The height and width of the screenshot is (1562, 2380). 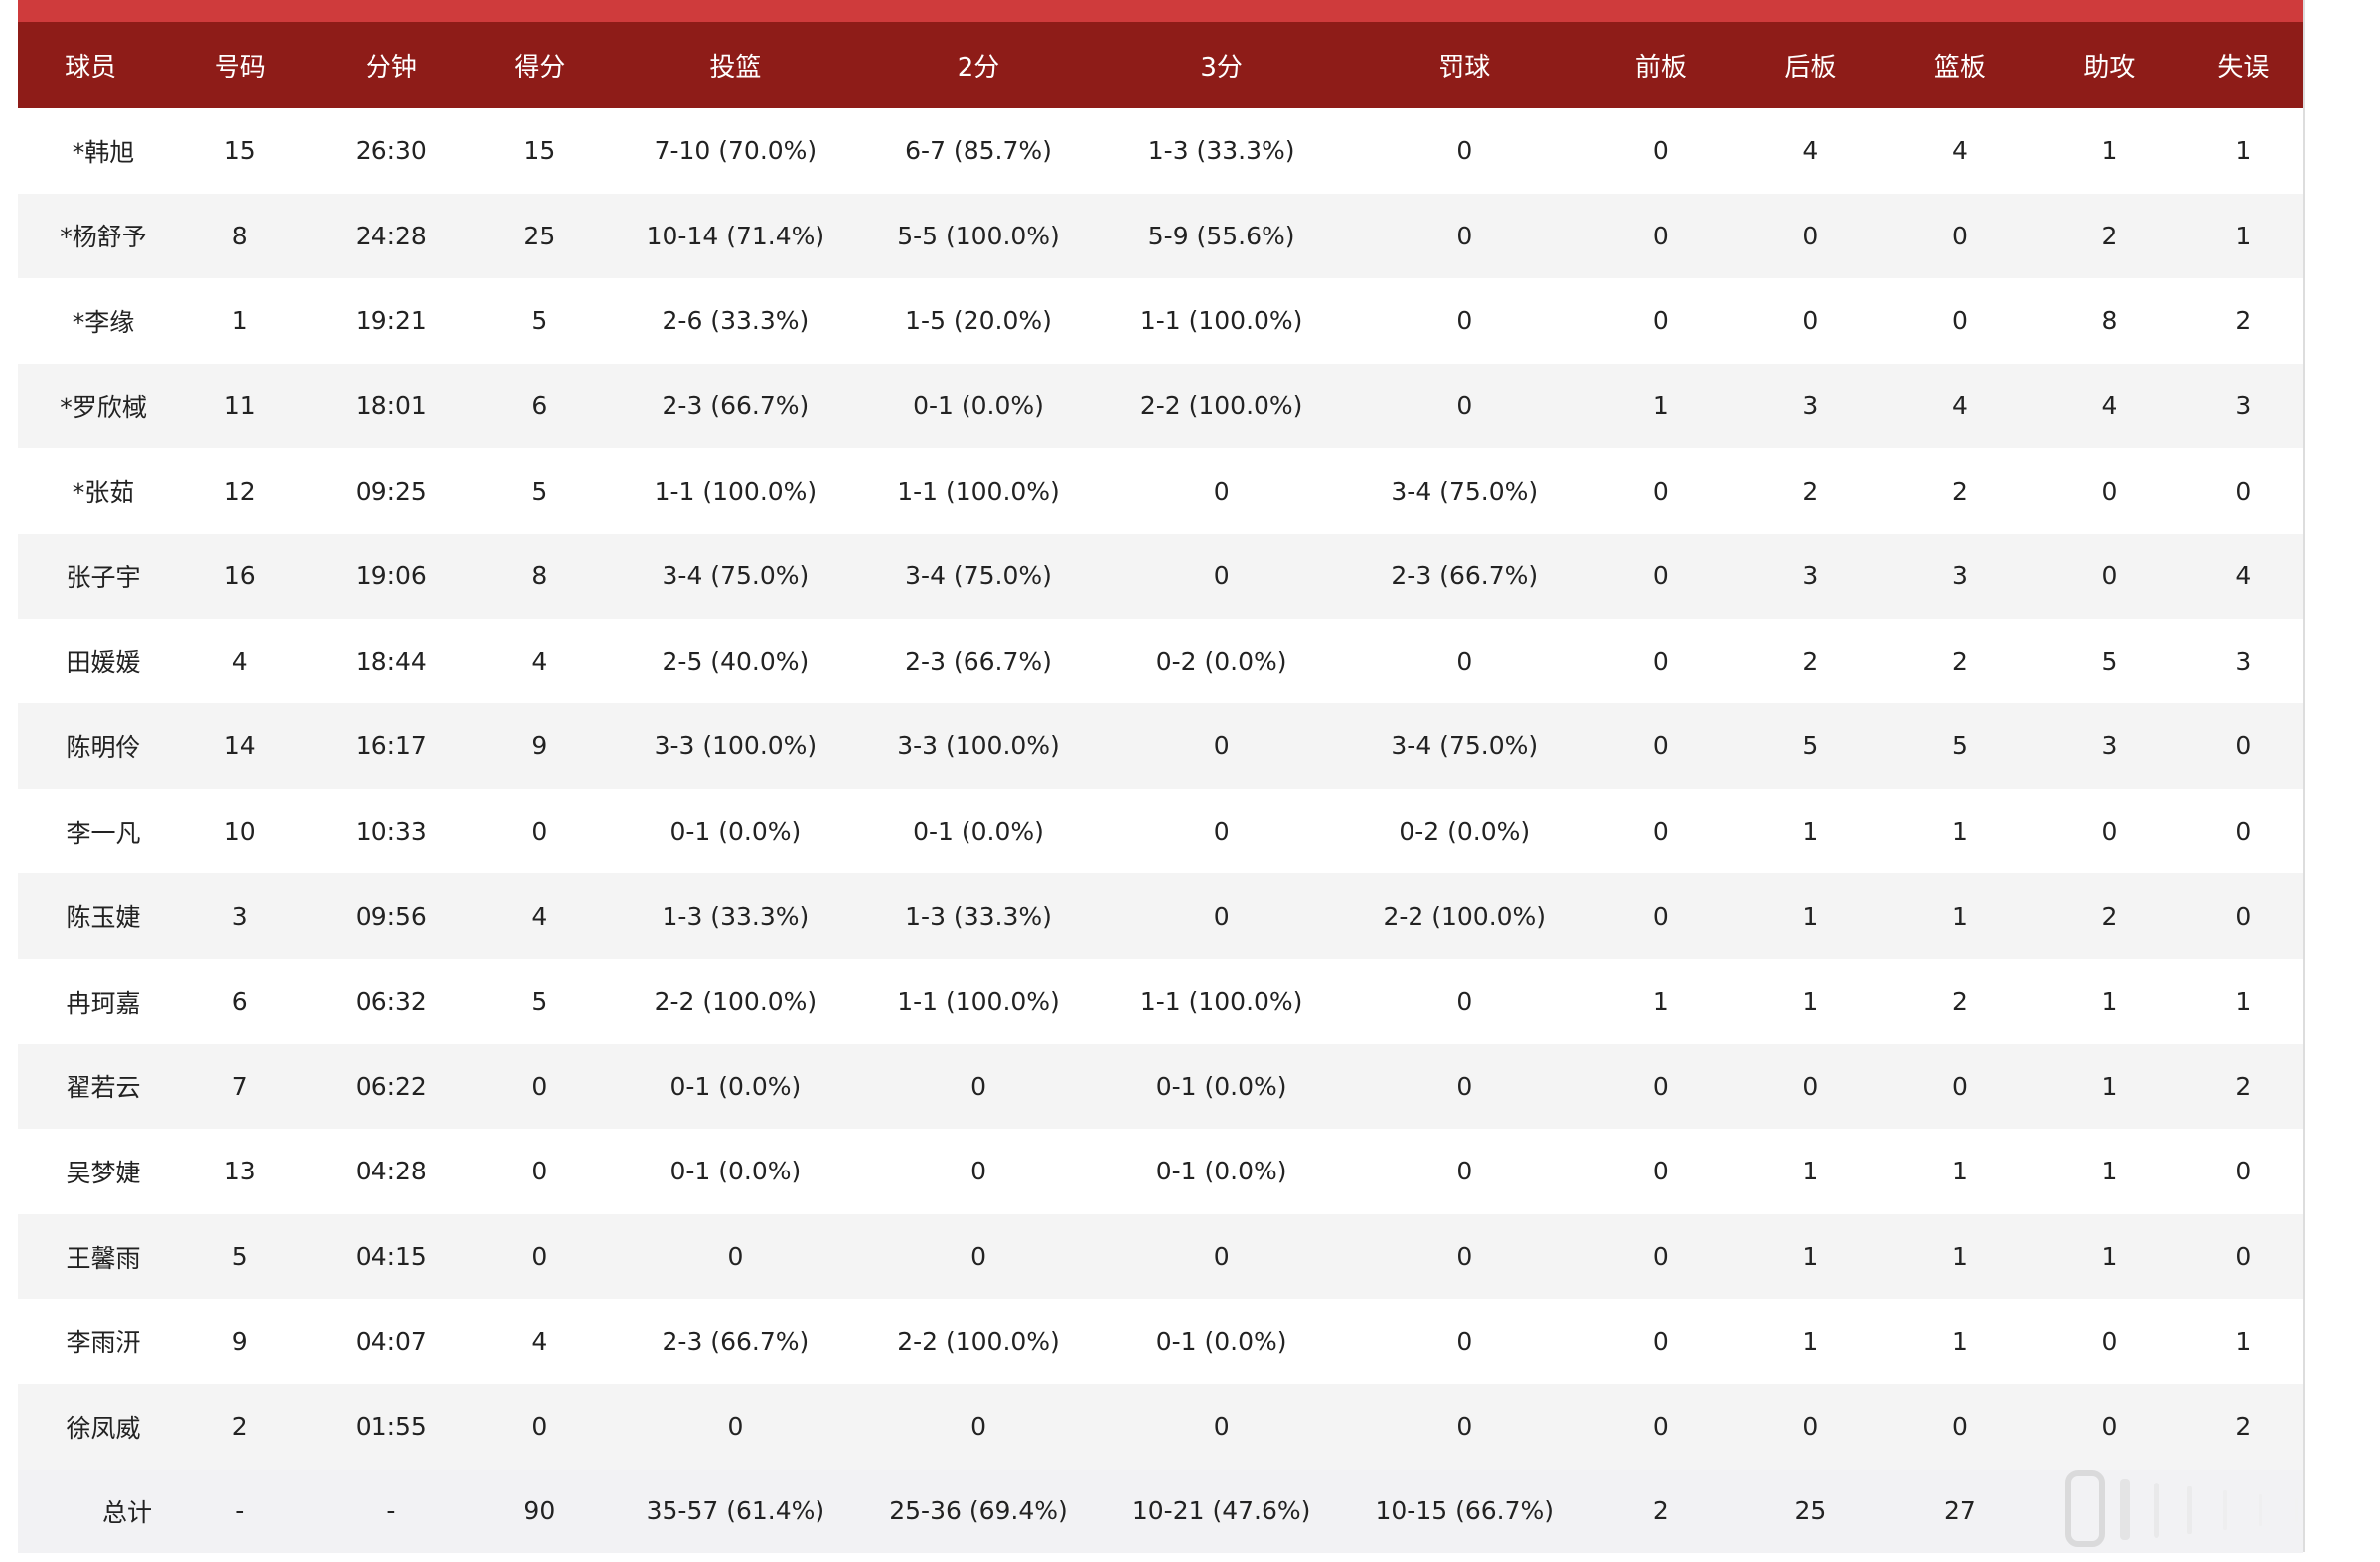 What do you see at coordinates (239, 1341) in the screenshot?
I see `cell-number: 9` at bounding box center [239, 1341].